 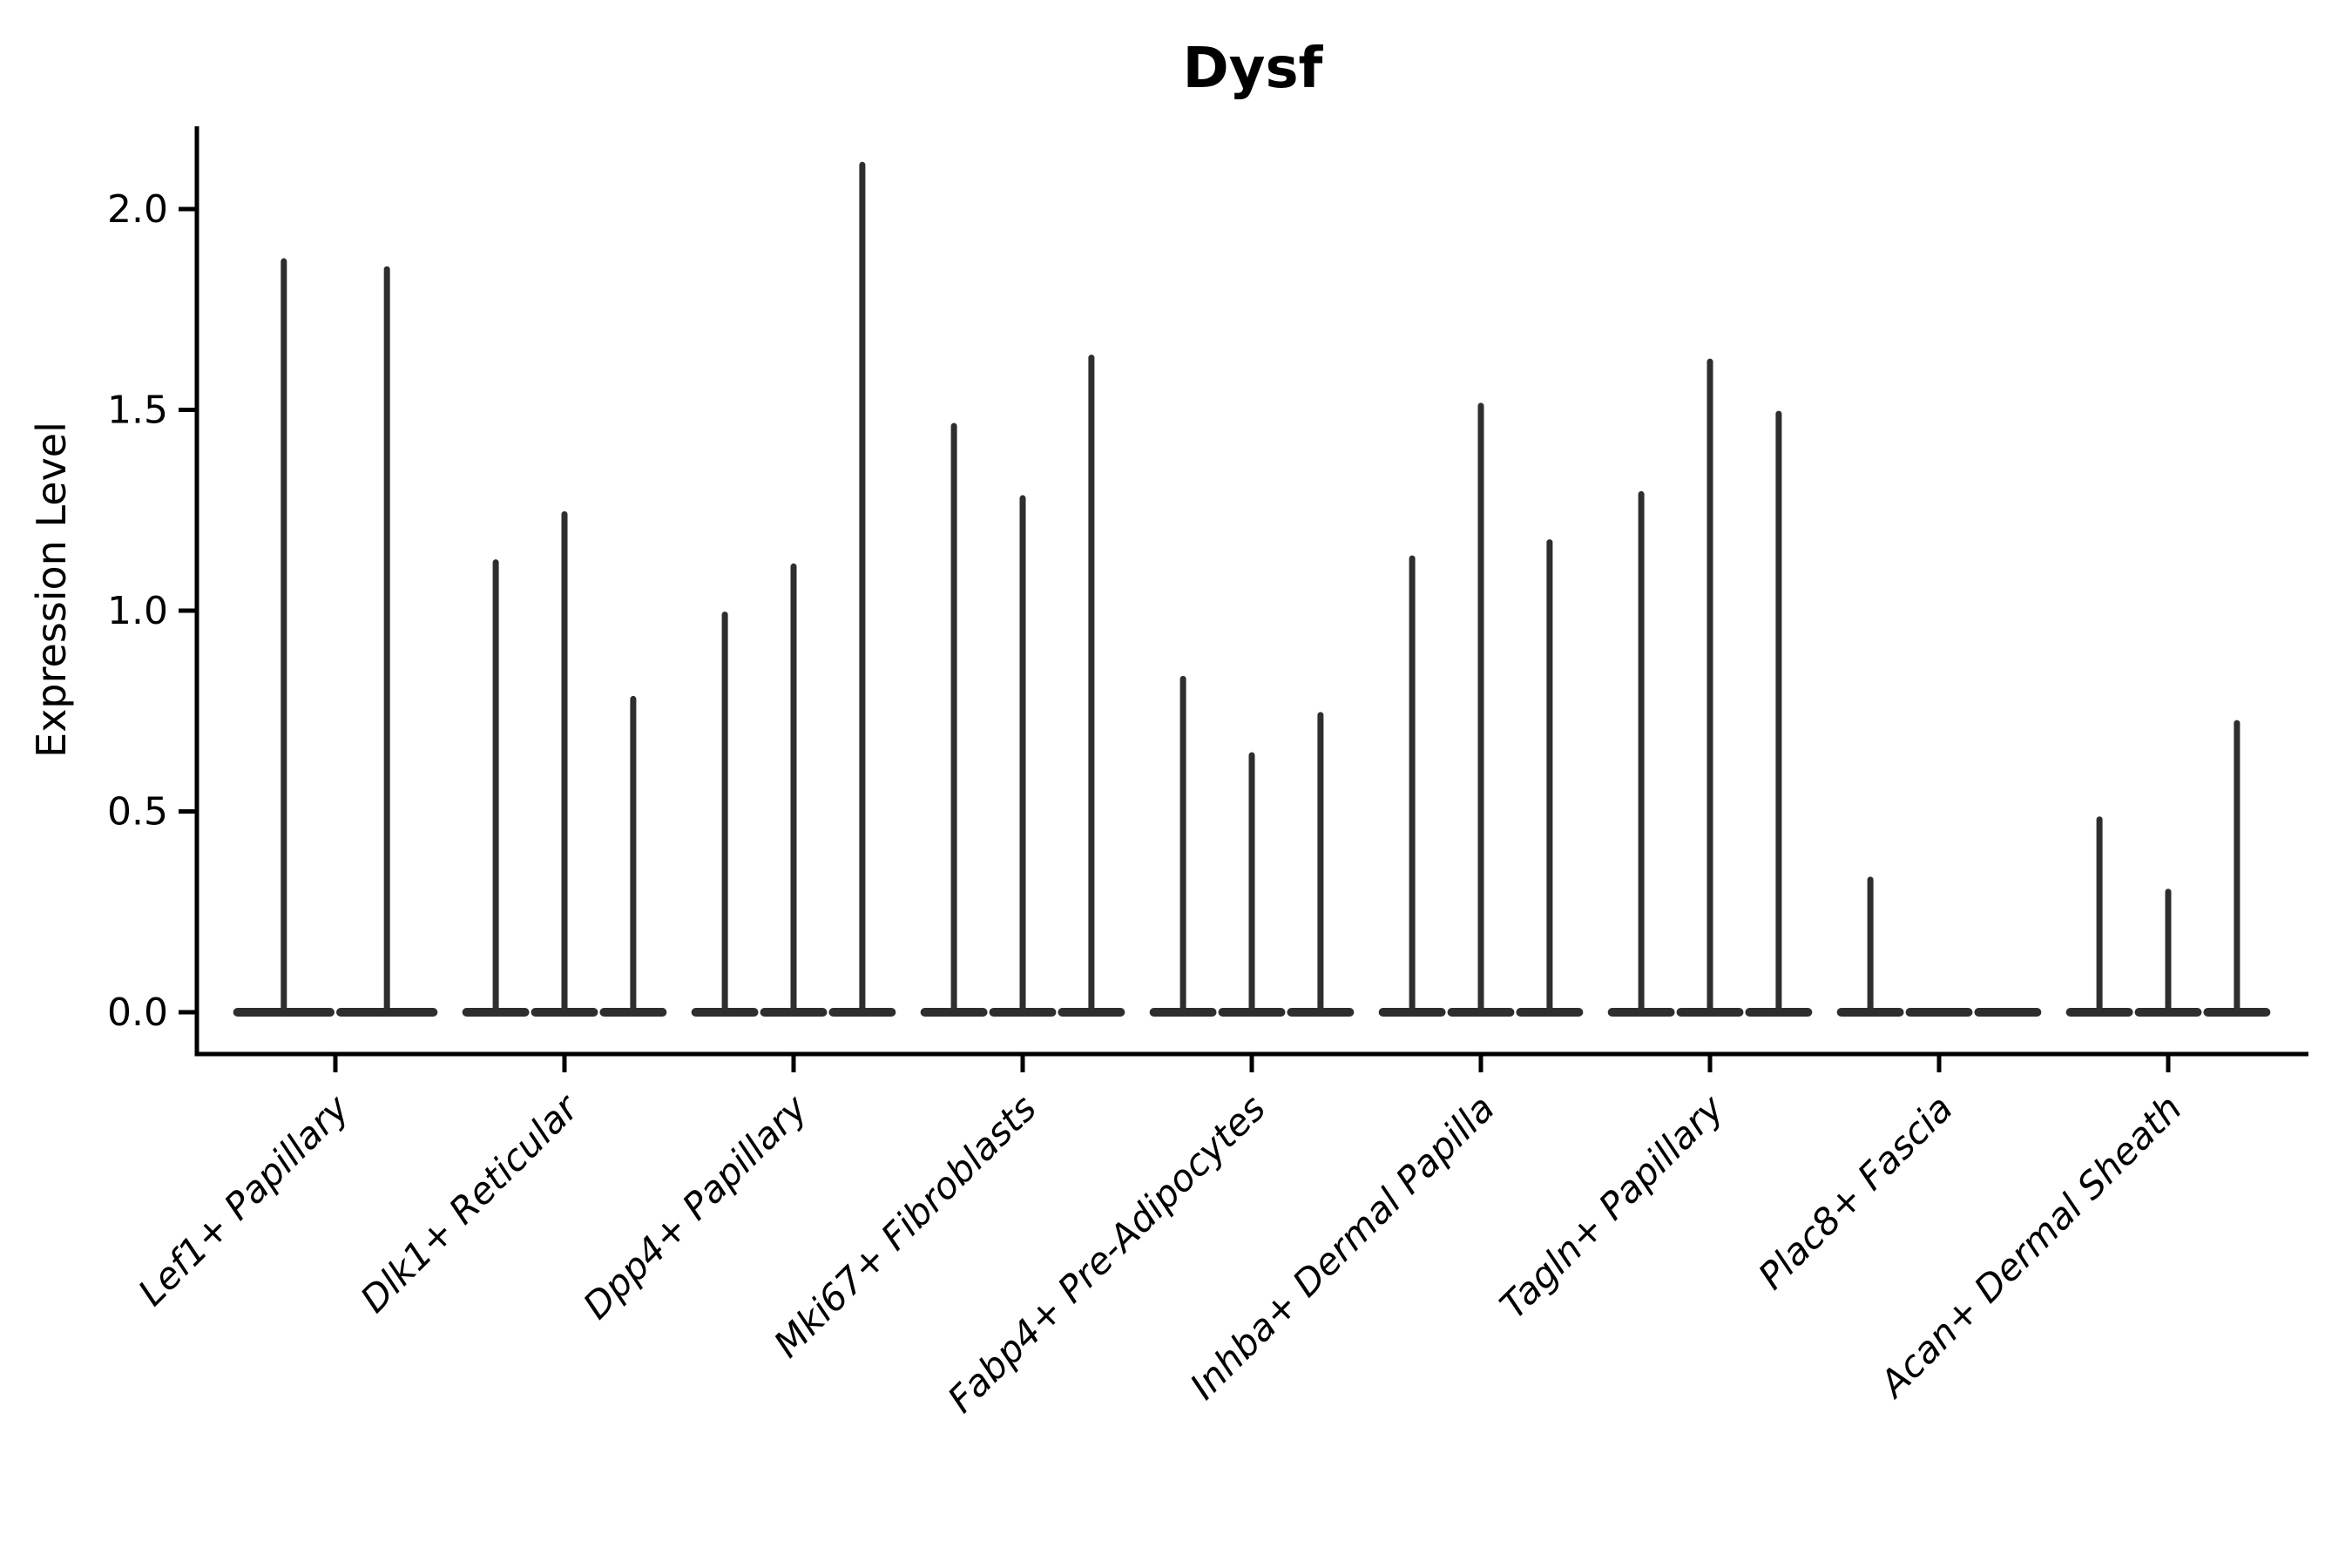 I want to click on y-axis-ticks: 0.0 0.5 1.0 1.5 2.0, so click(x=152, y=611).